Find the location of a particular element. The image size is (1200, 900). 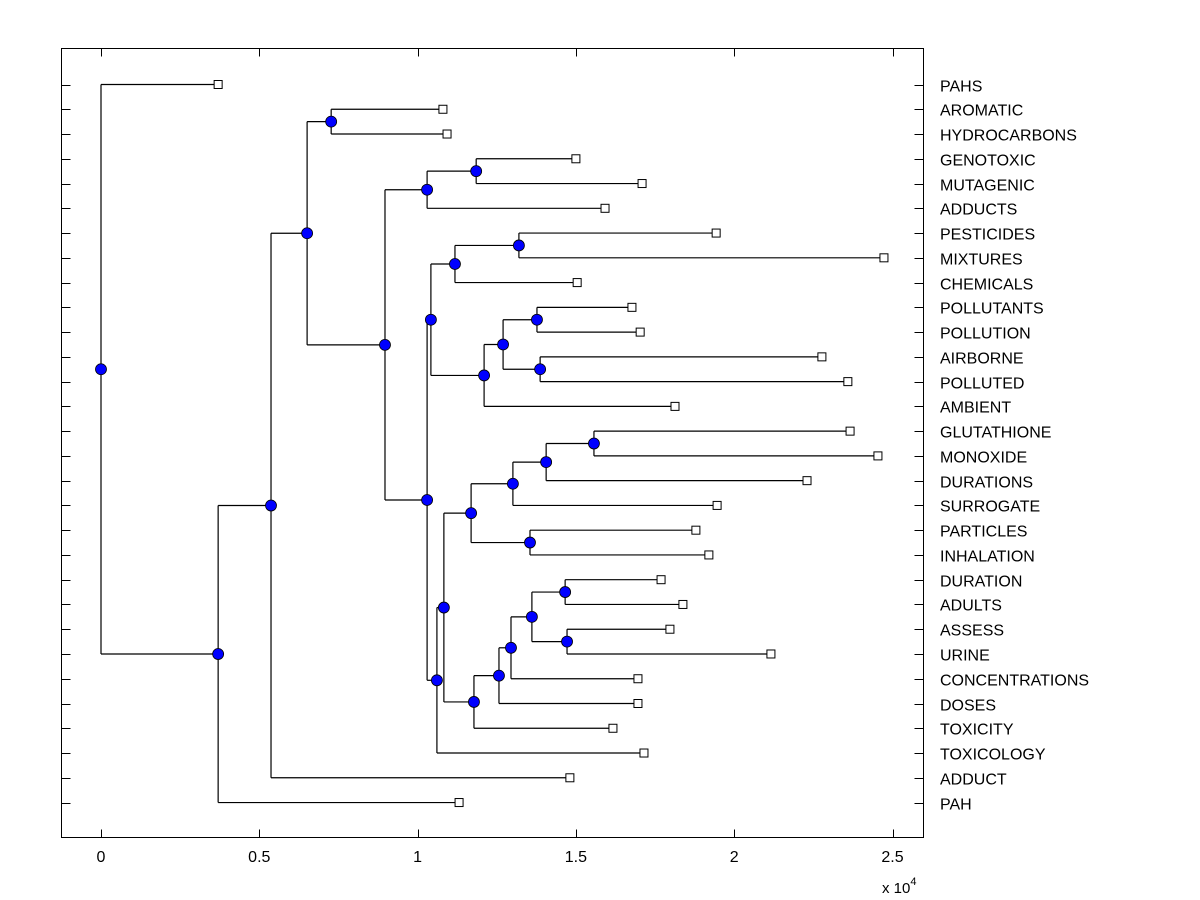

leaf-label-ambient: AMBIENT is located at coordinates (975, 408).